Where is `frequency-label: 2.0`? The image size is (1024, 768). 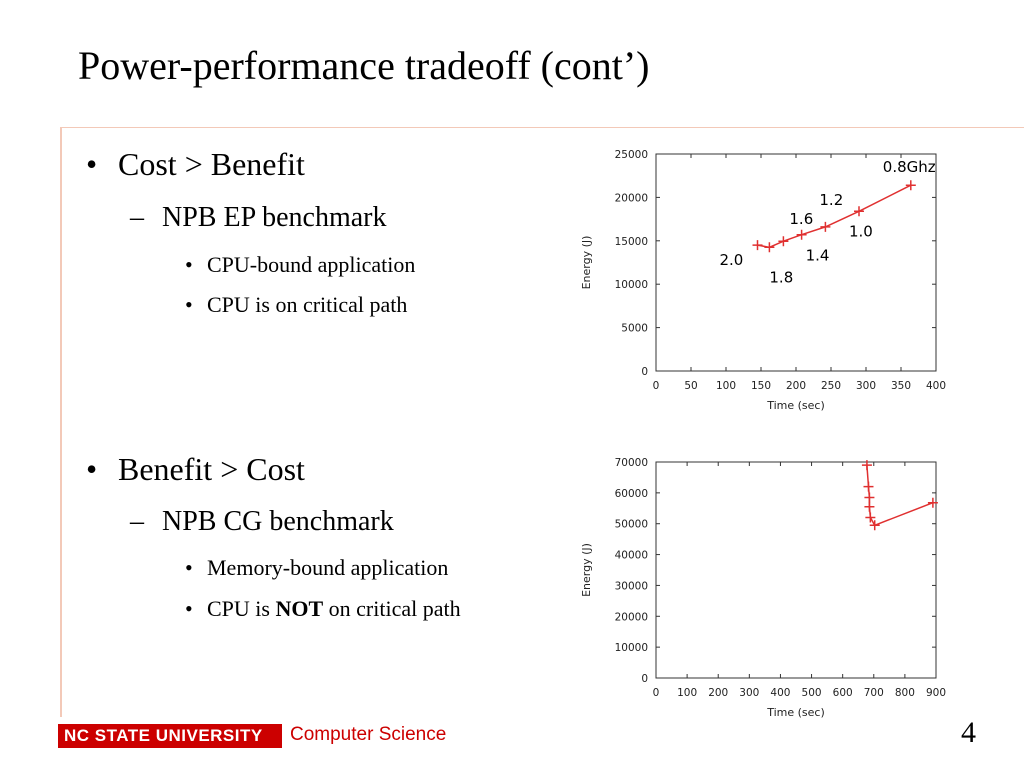 frequency-label: 2.0 is located at coordinates (732, 260).